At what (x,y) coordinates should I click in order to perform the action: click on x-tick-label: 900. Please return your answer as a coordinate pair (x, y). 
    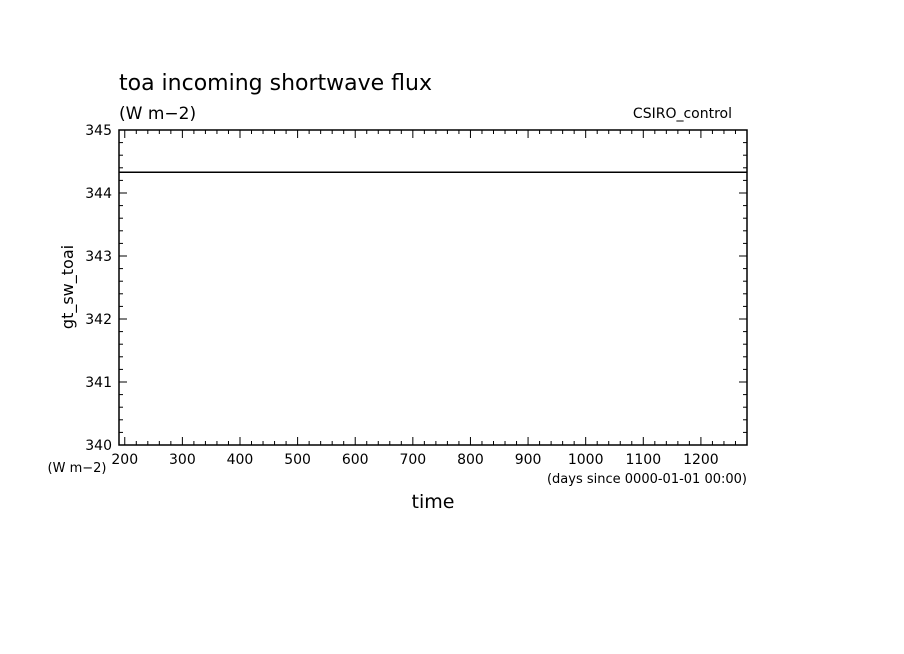
    Looking at the image, I should click on (528, 460).